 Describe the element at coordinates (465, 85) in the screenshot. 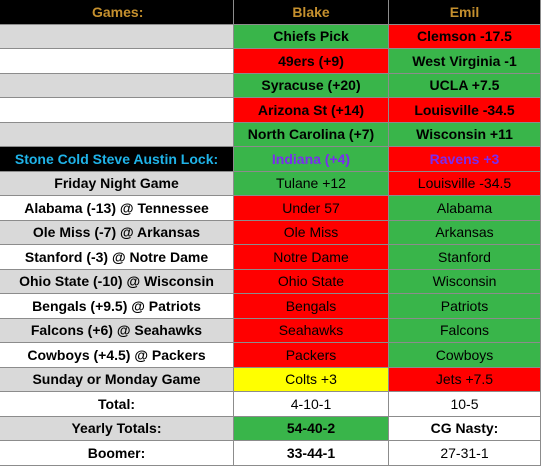

I see `emil-pick: UCLA +7.5` at that location.